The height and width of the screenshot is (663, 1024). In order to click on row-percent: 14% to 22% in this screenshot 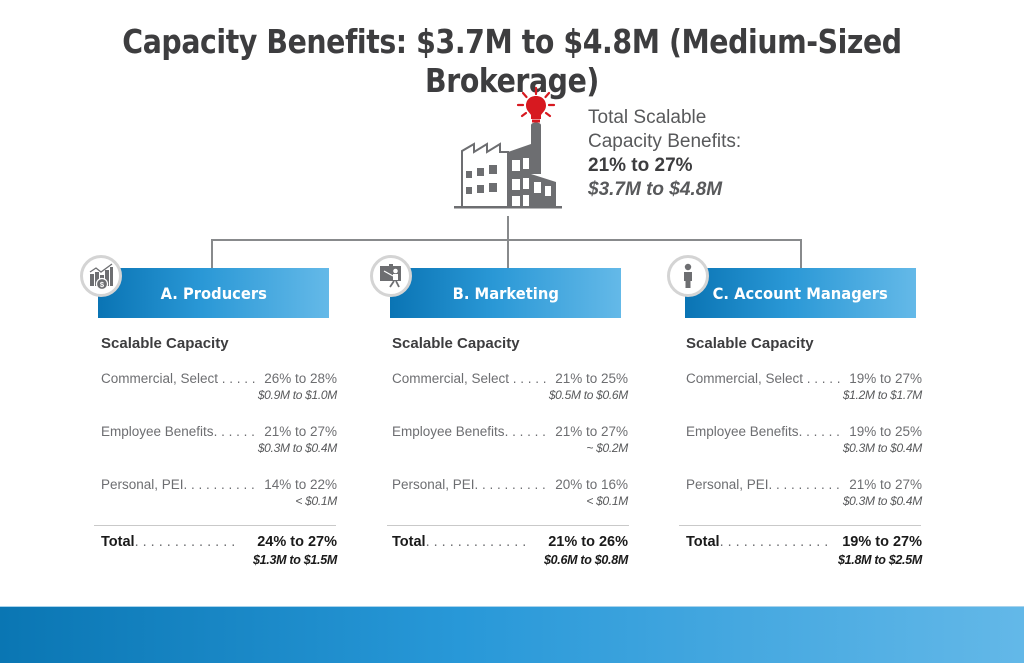, I will do `click(300, 484)`.